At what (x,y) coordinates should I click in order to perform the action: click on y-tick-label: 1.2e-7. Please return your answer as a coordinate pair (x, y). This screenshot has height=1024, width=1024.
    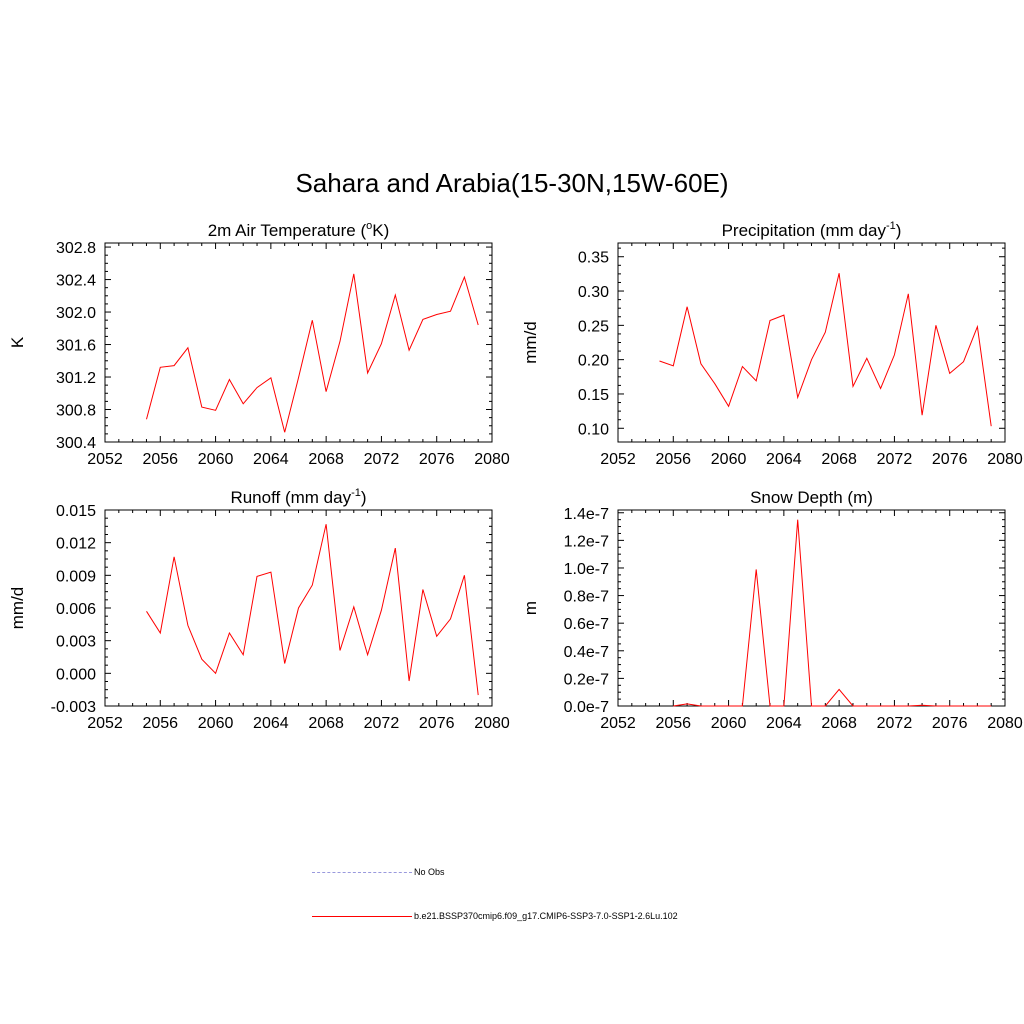
    Looking at the image, I should click on (586, 541).